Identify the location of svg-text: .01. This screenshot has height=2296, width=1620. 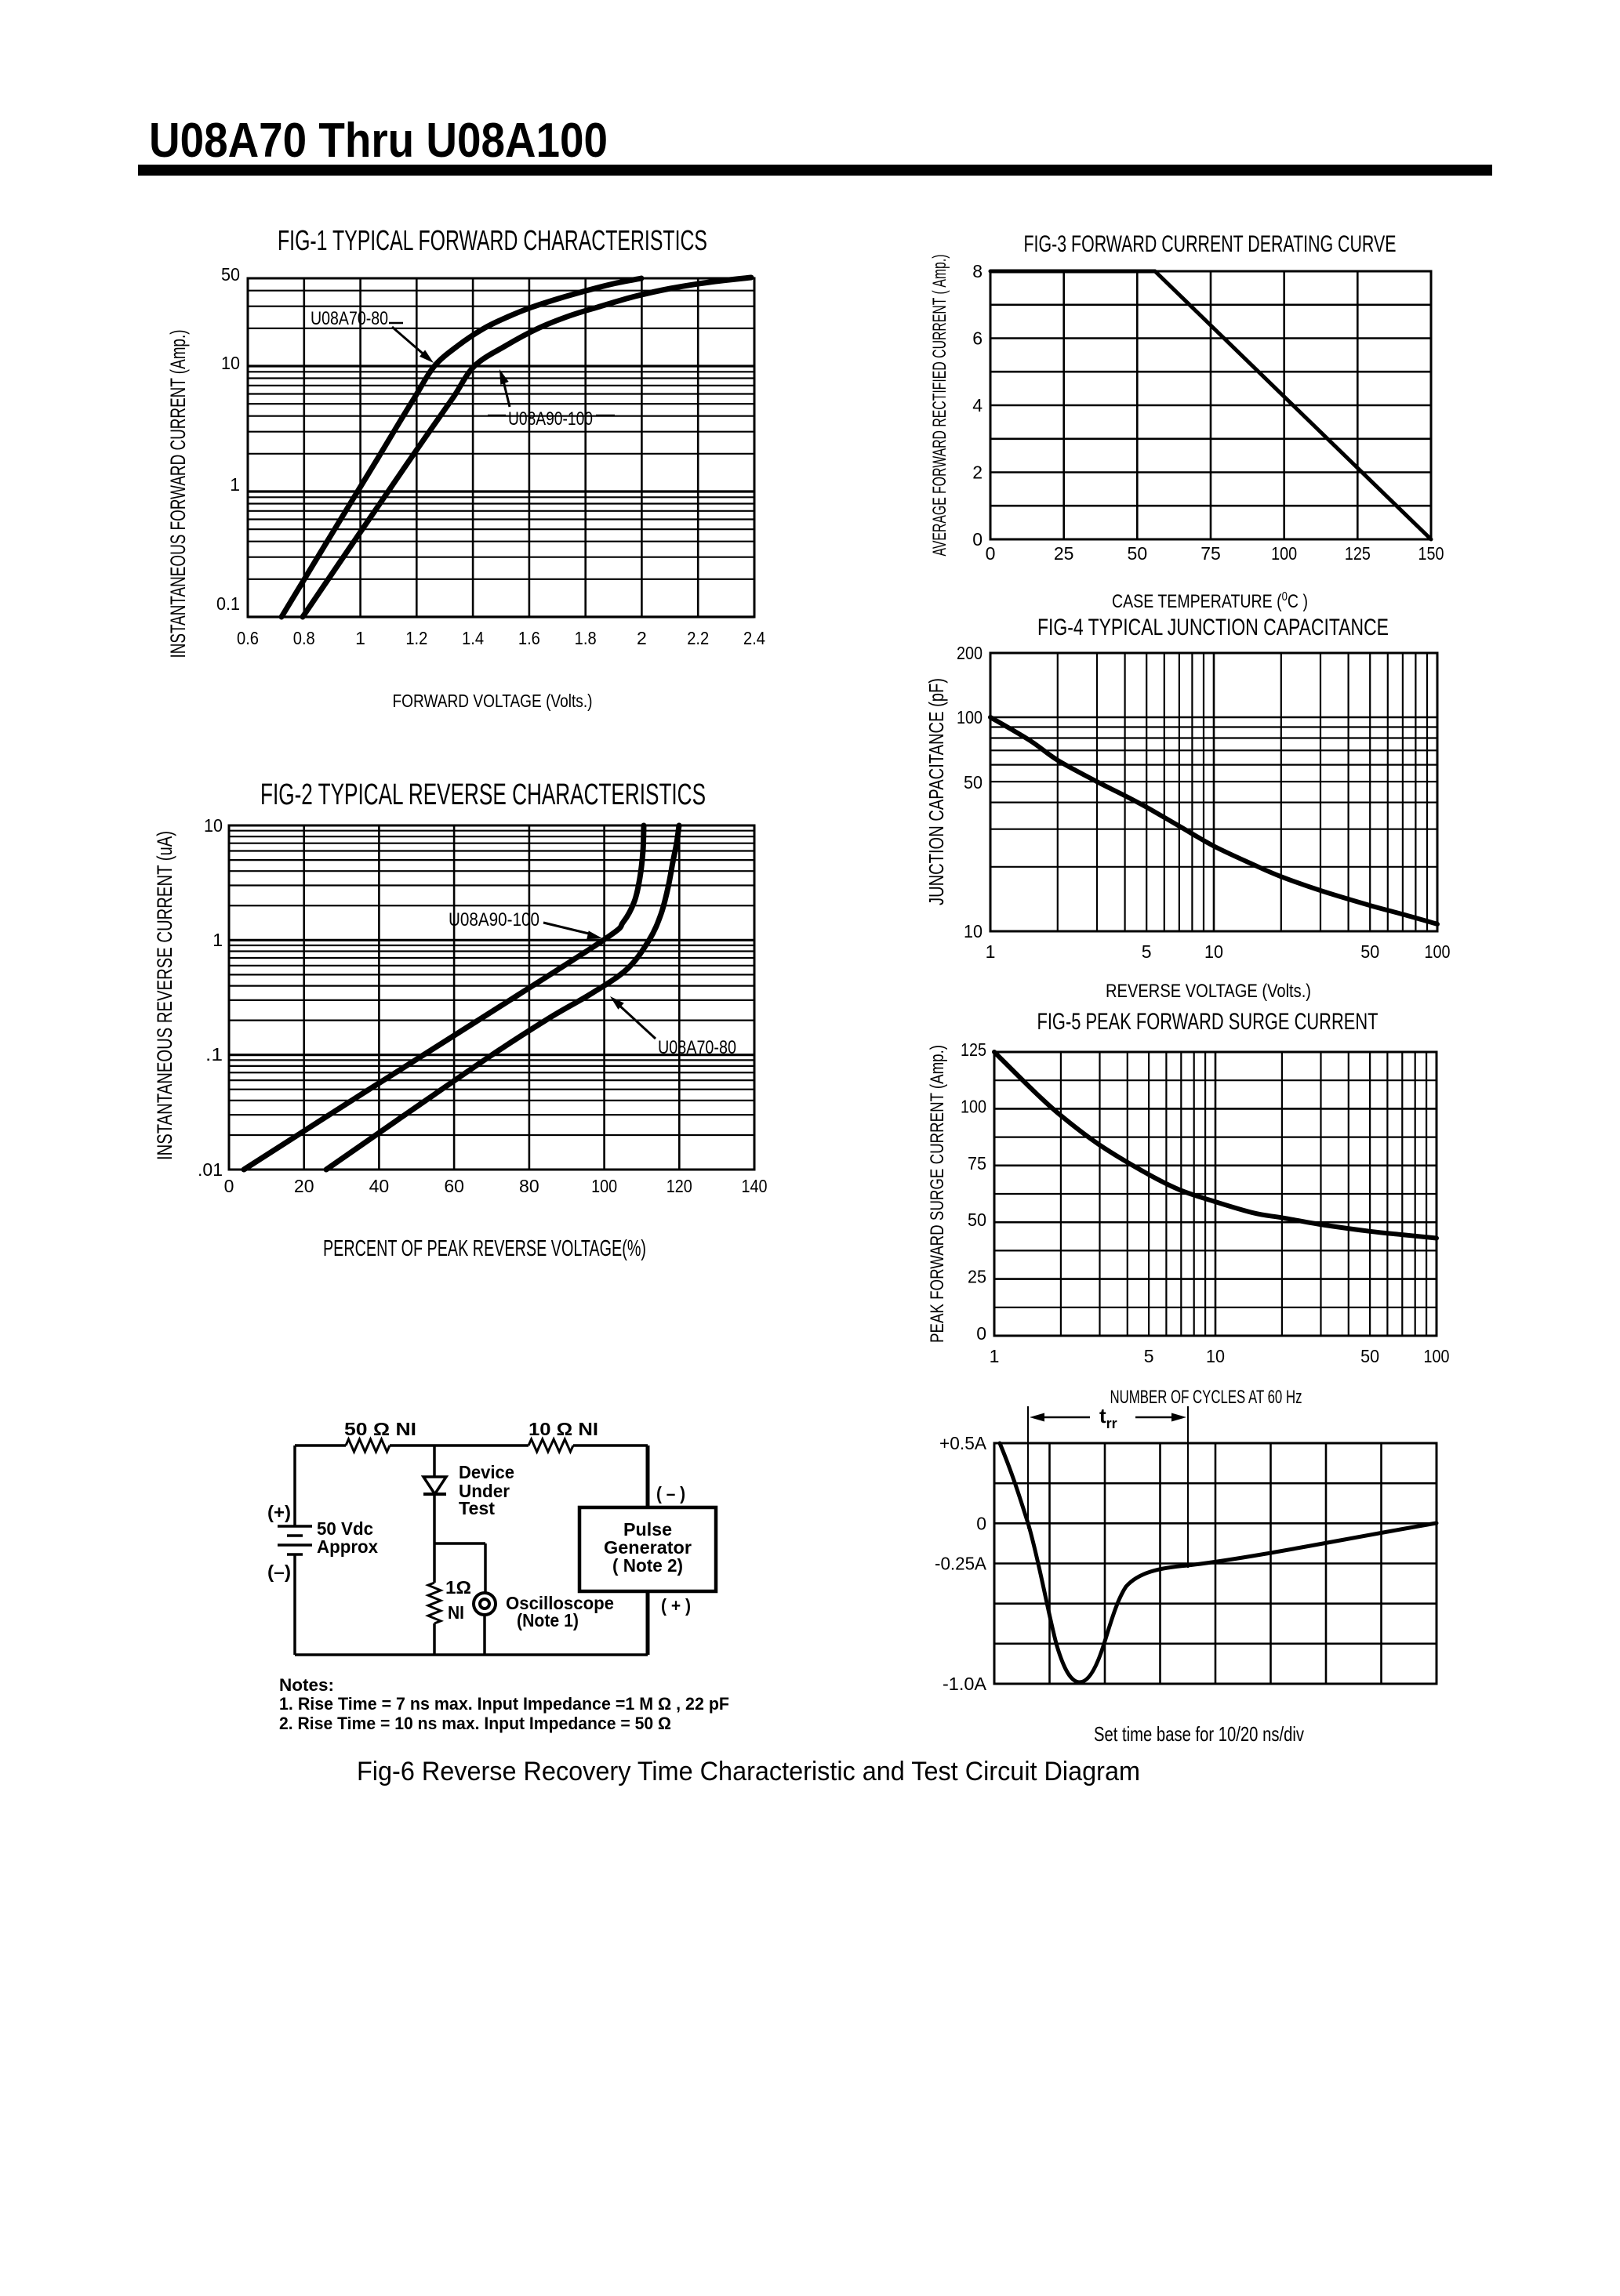
(210, 1169).